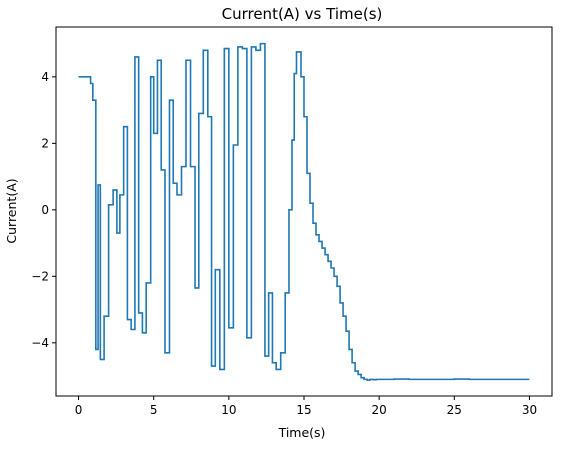  Describe the element at coordinates (154, 410) in the screenshot. I see `x-tick-label: 5` at that location.